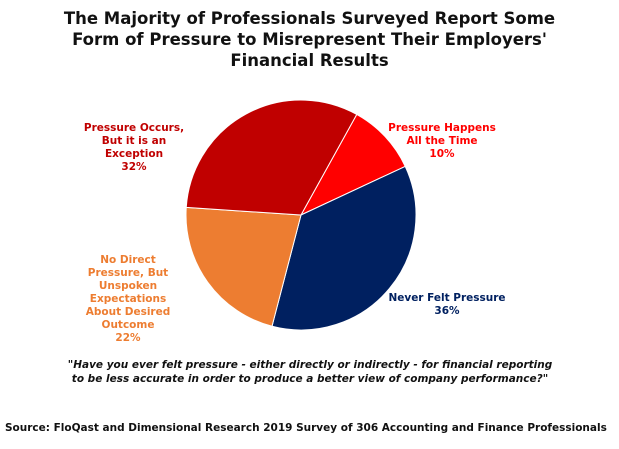  What do you see at coordinates (447, 298) in the screenshot?
I see `slice-label-text: Never Felt Pressure` at bounding box center [447, 298].